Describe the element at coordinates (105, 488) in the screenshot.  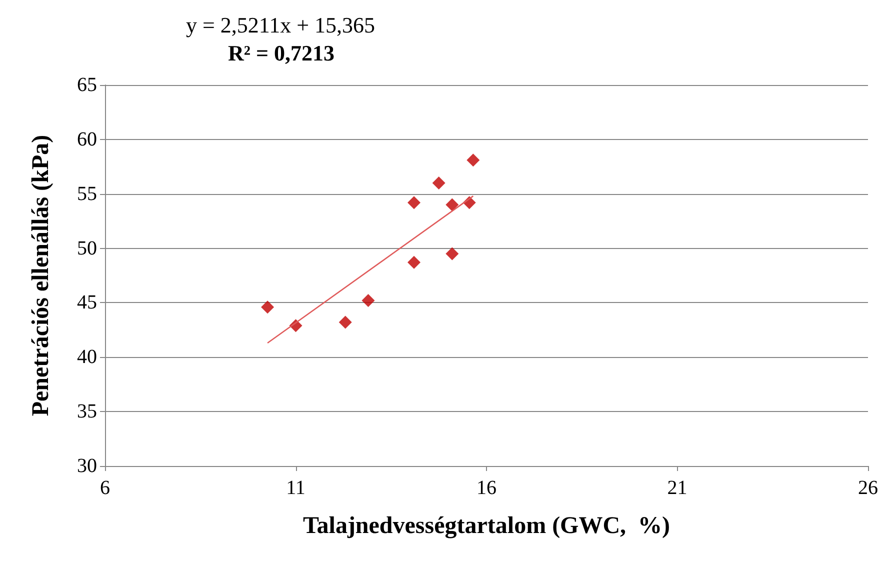
I see `x-tick-label: 6` at that location.